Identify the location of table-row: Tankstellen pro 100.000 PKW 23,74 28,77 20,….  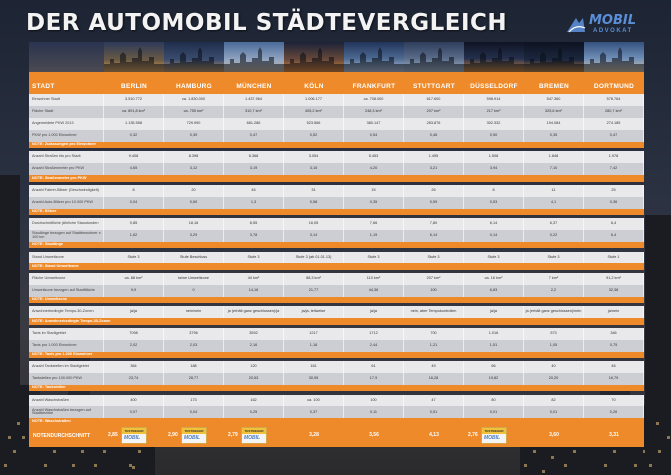
(336, 379).